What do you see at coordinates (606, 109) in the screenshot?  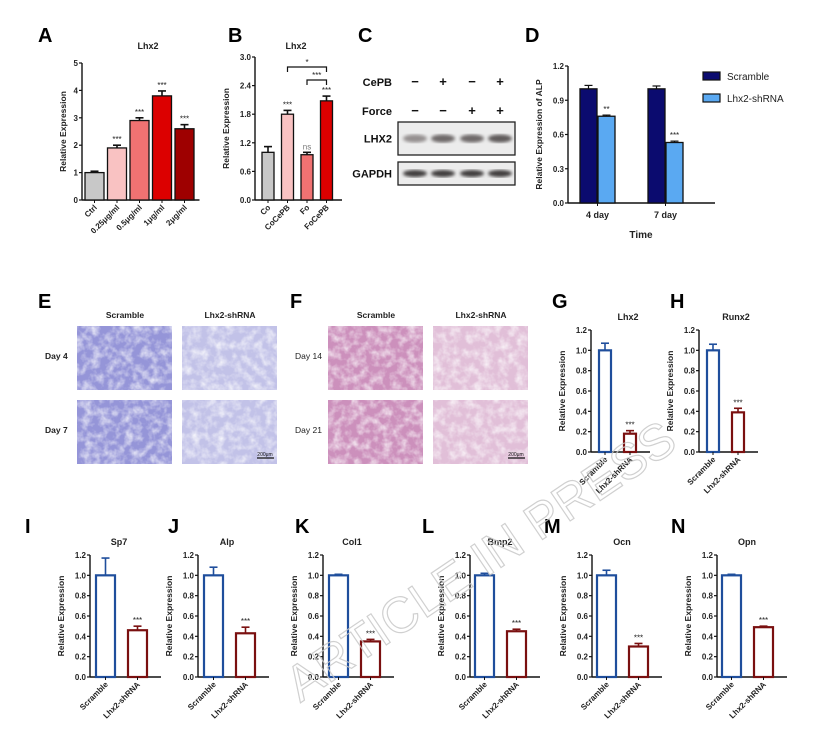 I see `significance-label: **` at bounding box center [606, 109].